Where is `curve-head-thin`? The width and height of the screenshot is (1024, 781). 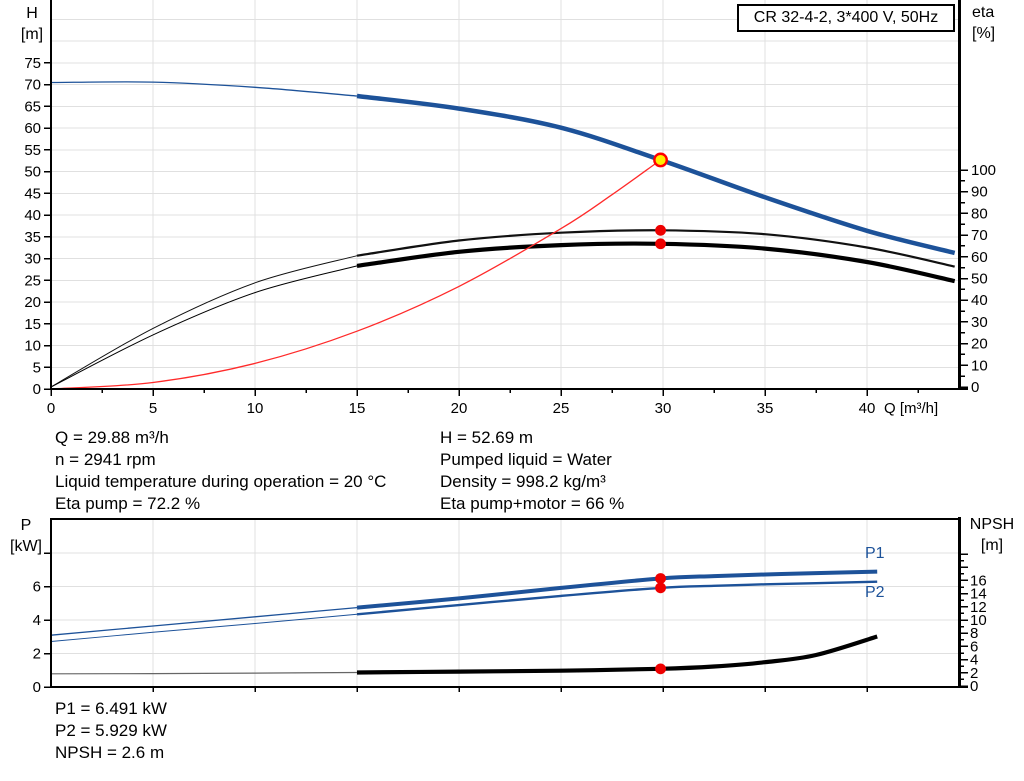
curve-head-thin is located at coordinates (204, 89).